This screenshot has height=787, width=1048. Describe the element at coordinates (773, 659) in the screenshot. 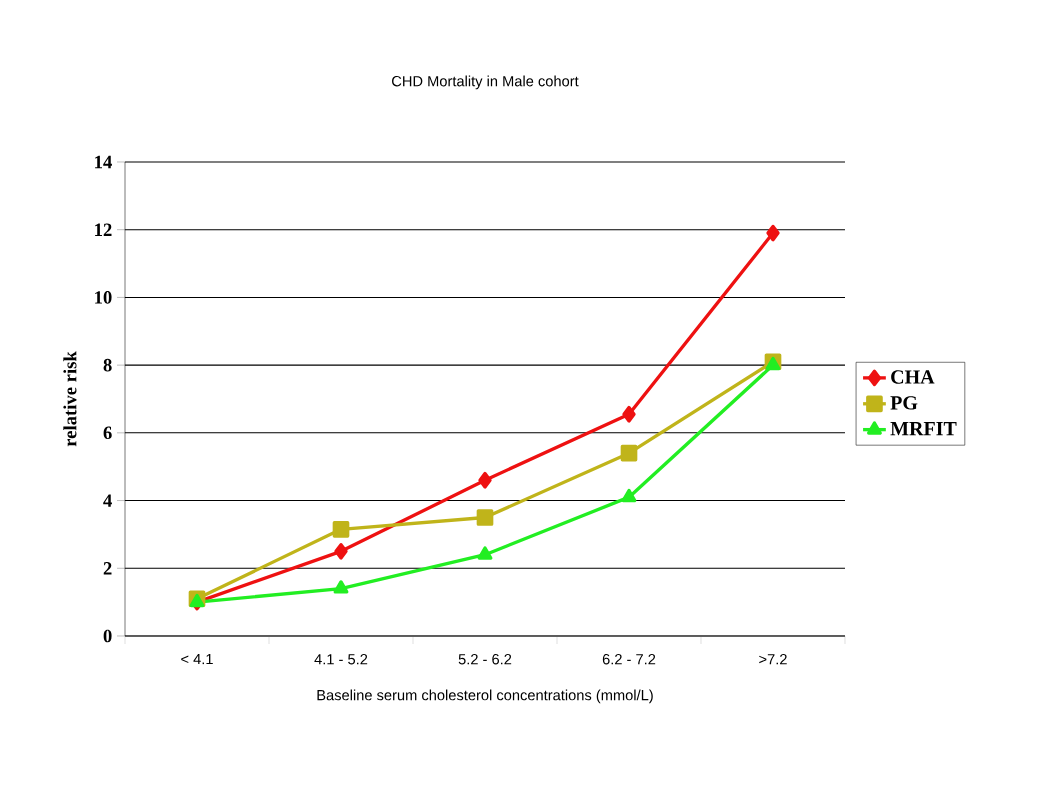

I see `x-tick-label: >7.2` at that location.